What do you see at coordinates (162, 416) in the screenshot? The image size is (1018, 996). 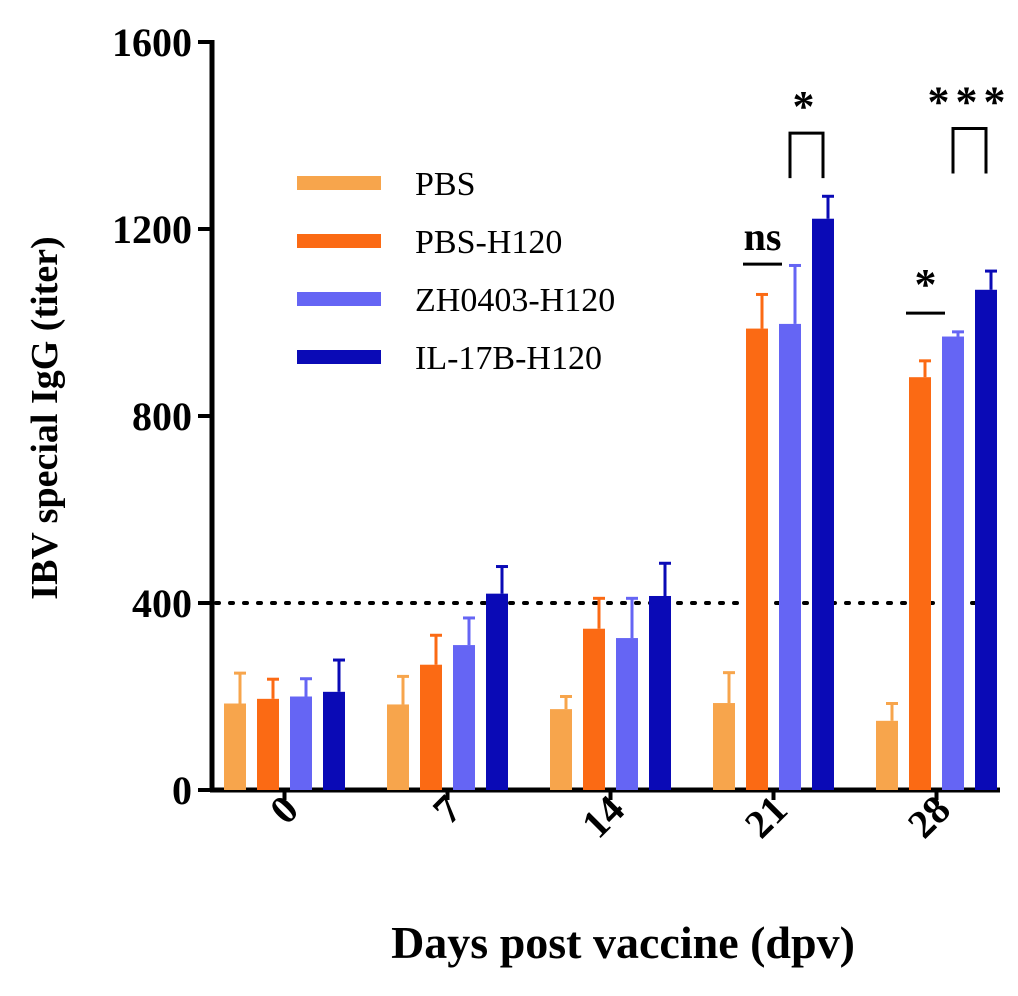 I see `y-tick-label: 800` at bounding box center [162, 416].